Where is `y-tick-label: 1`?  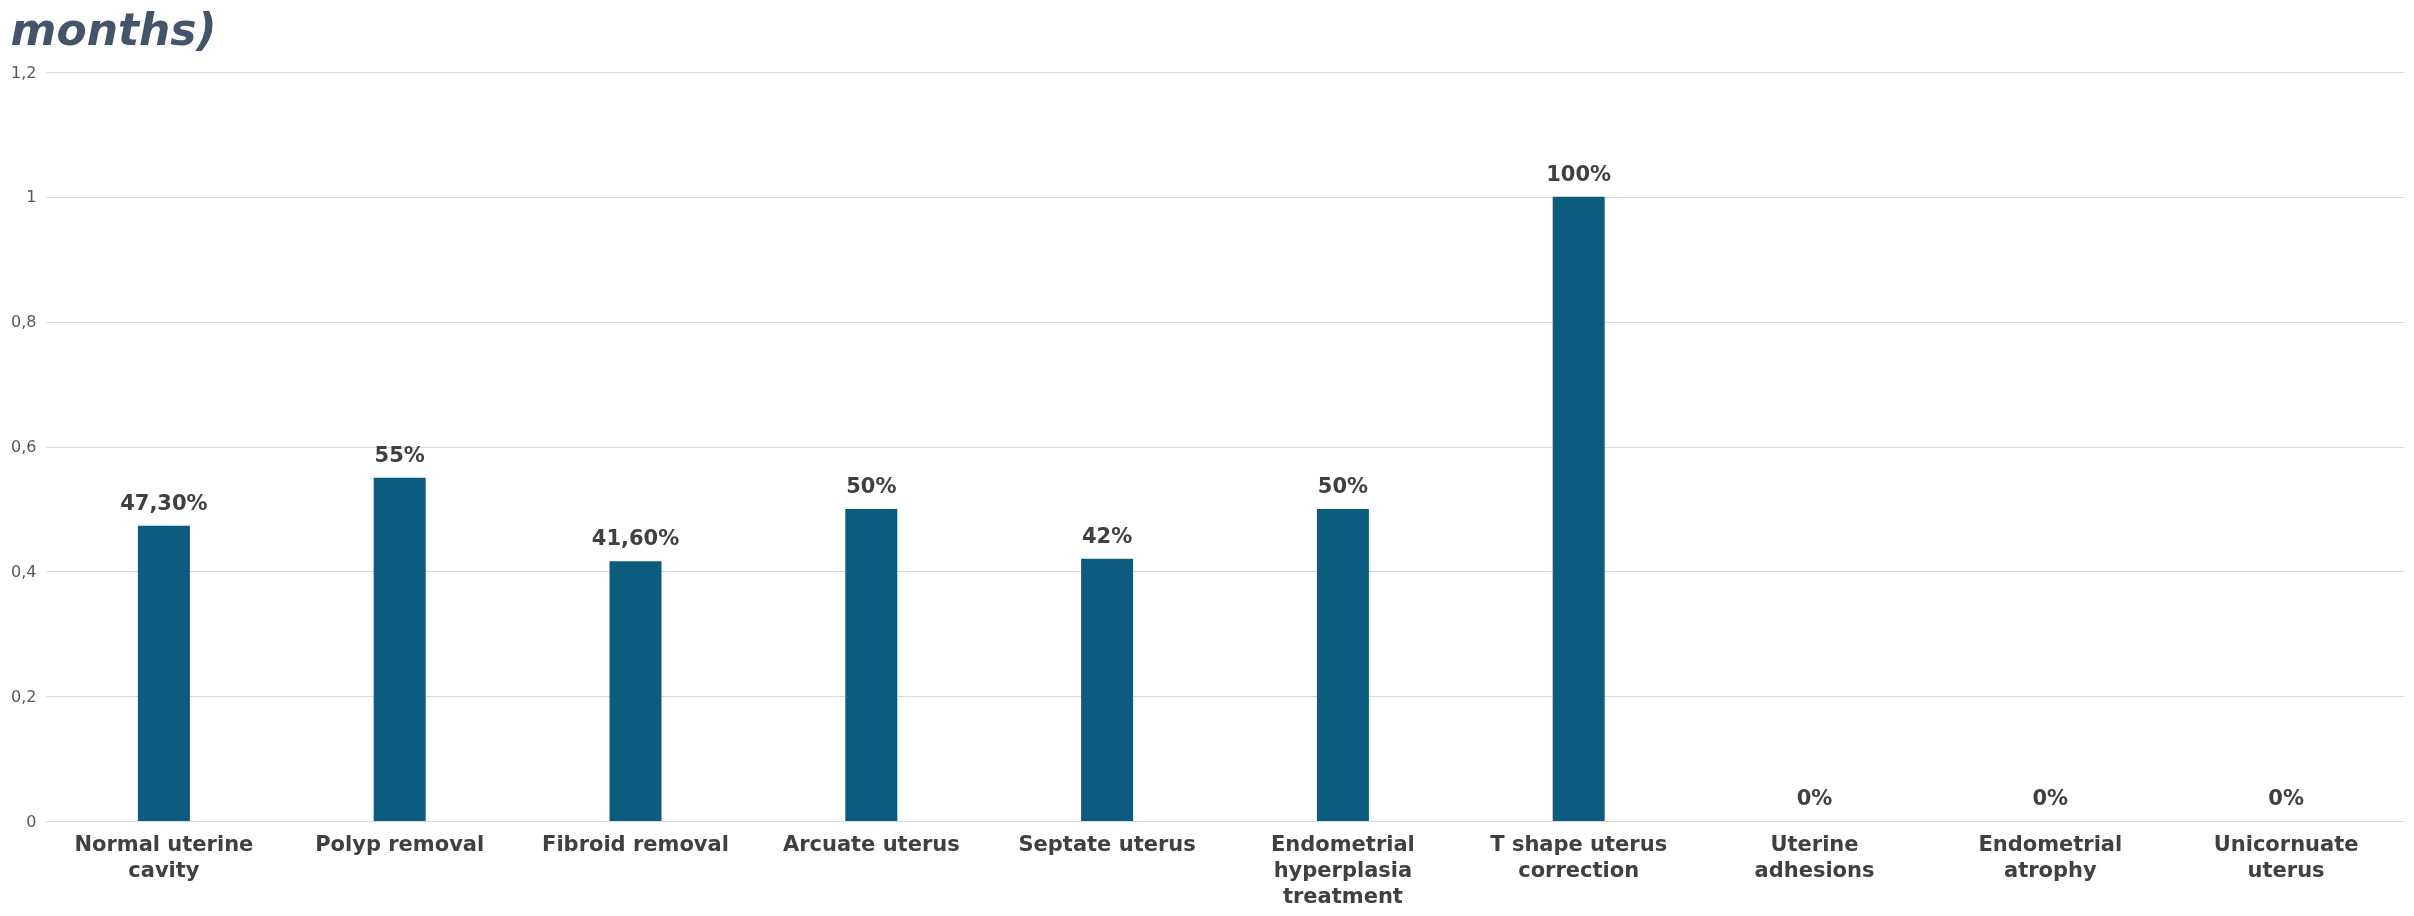 y-tick-label: 1 is located at coordinates (31, 197).